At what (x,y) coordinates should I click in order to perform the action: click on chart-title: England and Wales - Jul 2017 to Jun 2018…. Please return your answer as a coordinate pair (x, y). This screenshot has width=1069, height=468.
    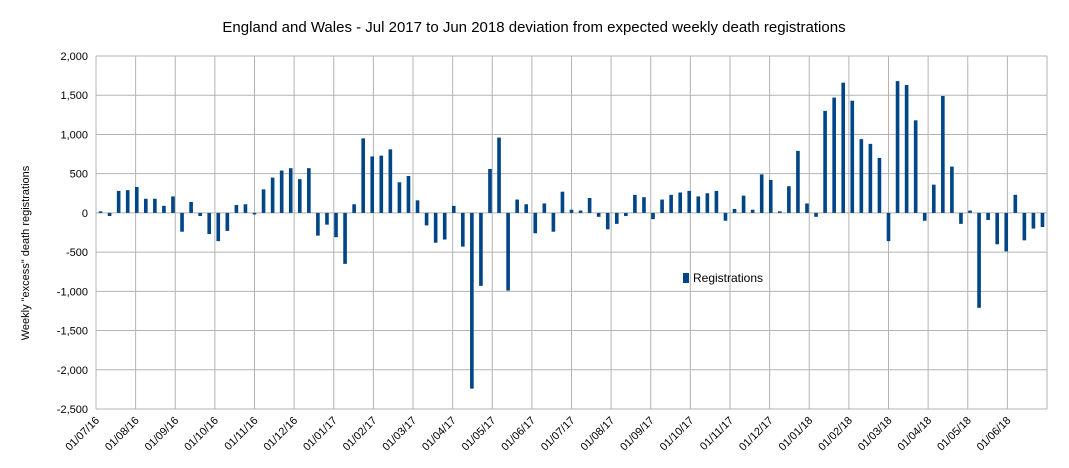
    Looking at the image, I should click on (533, 27).